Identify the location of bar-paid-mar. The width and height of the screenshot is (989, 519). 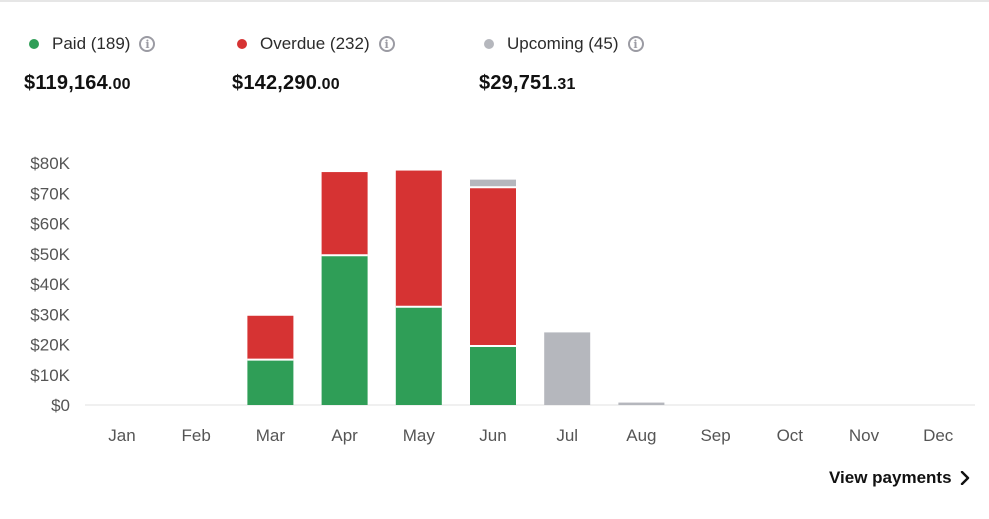
(270, 382).